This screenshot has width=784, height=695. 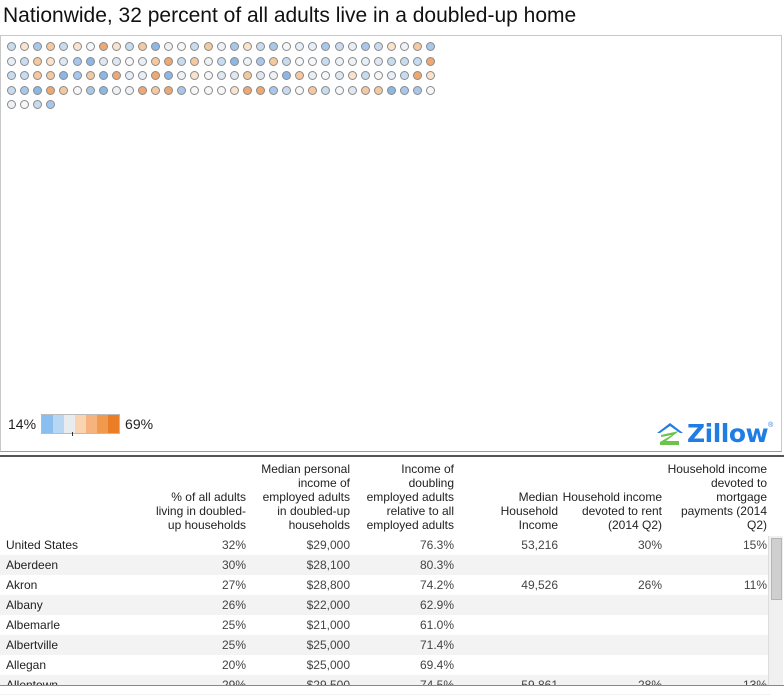 What do you see at coordinates (775, 612) in the screenshot?
I see `table-scrollbar` at bounding box center [775, 612].